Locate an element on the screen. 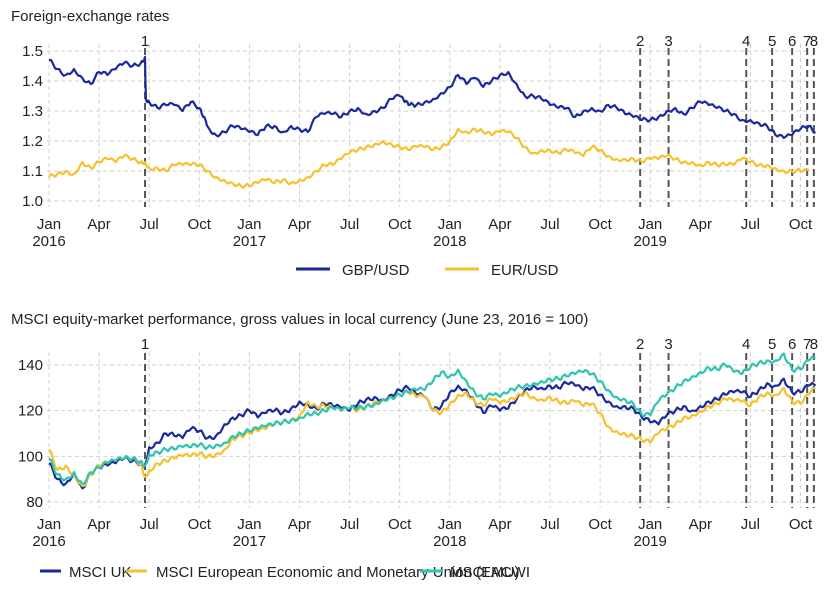  chart1-legend: GBP/USD EUR/USD is located at coordinates (427, 270).